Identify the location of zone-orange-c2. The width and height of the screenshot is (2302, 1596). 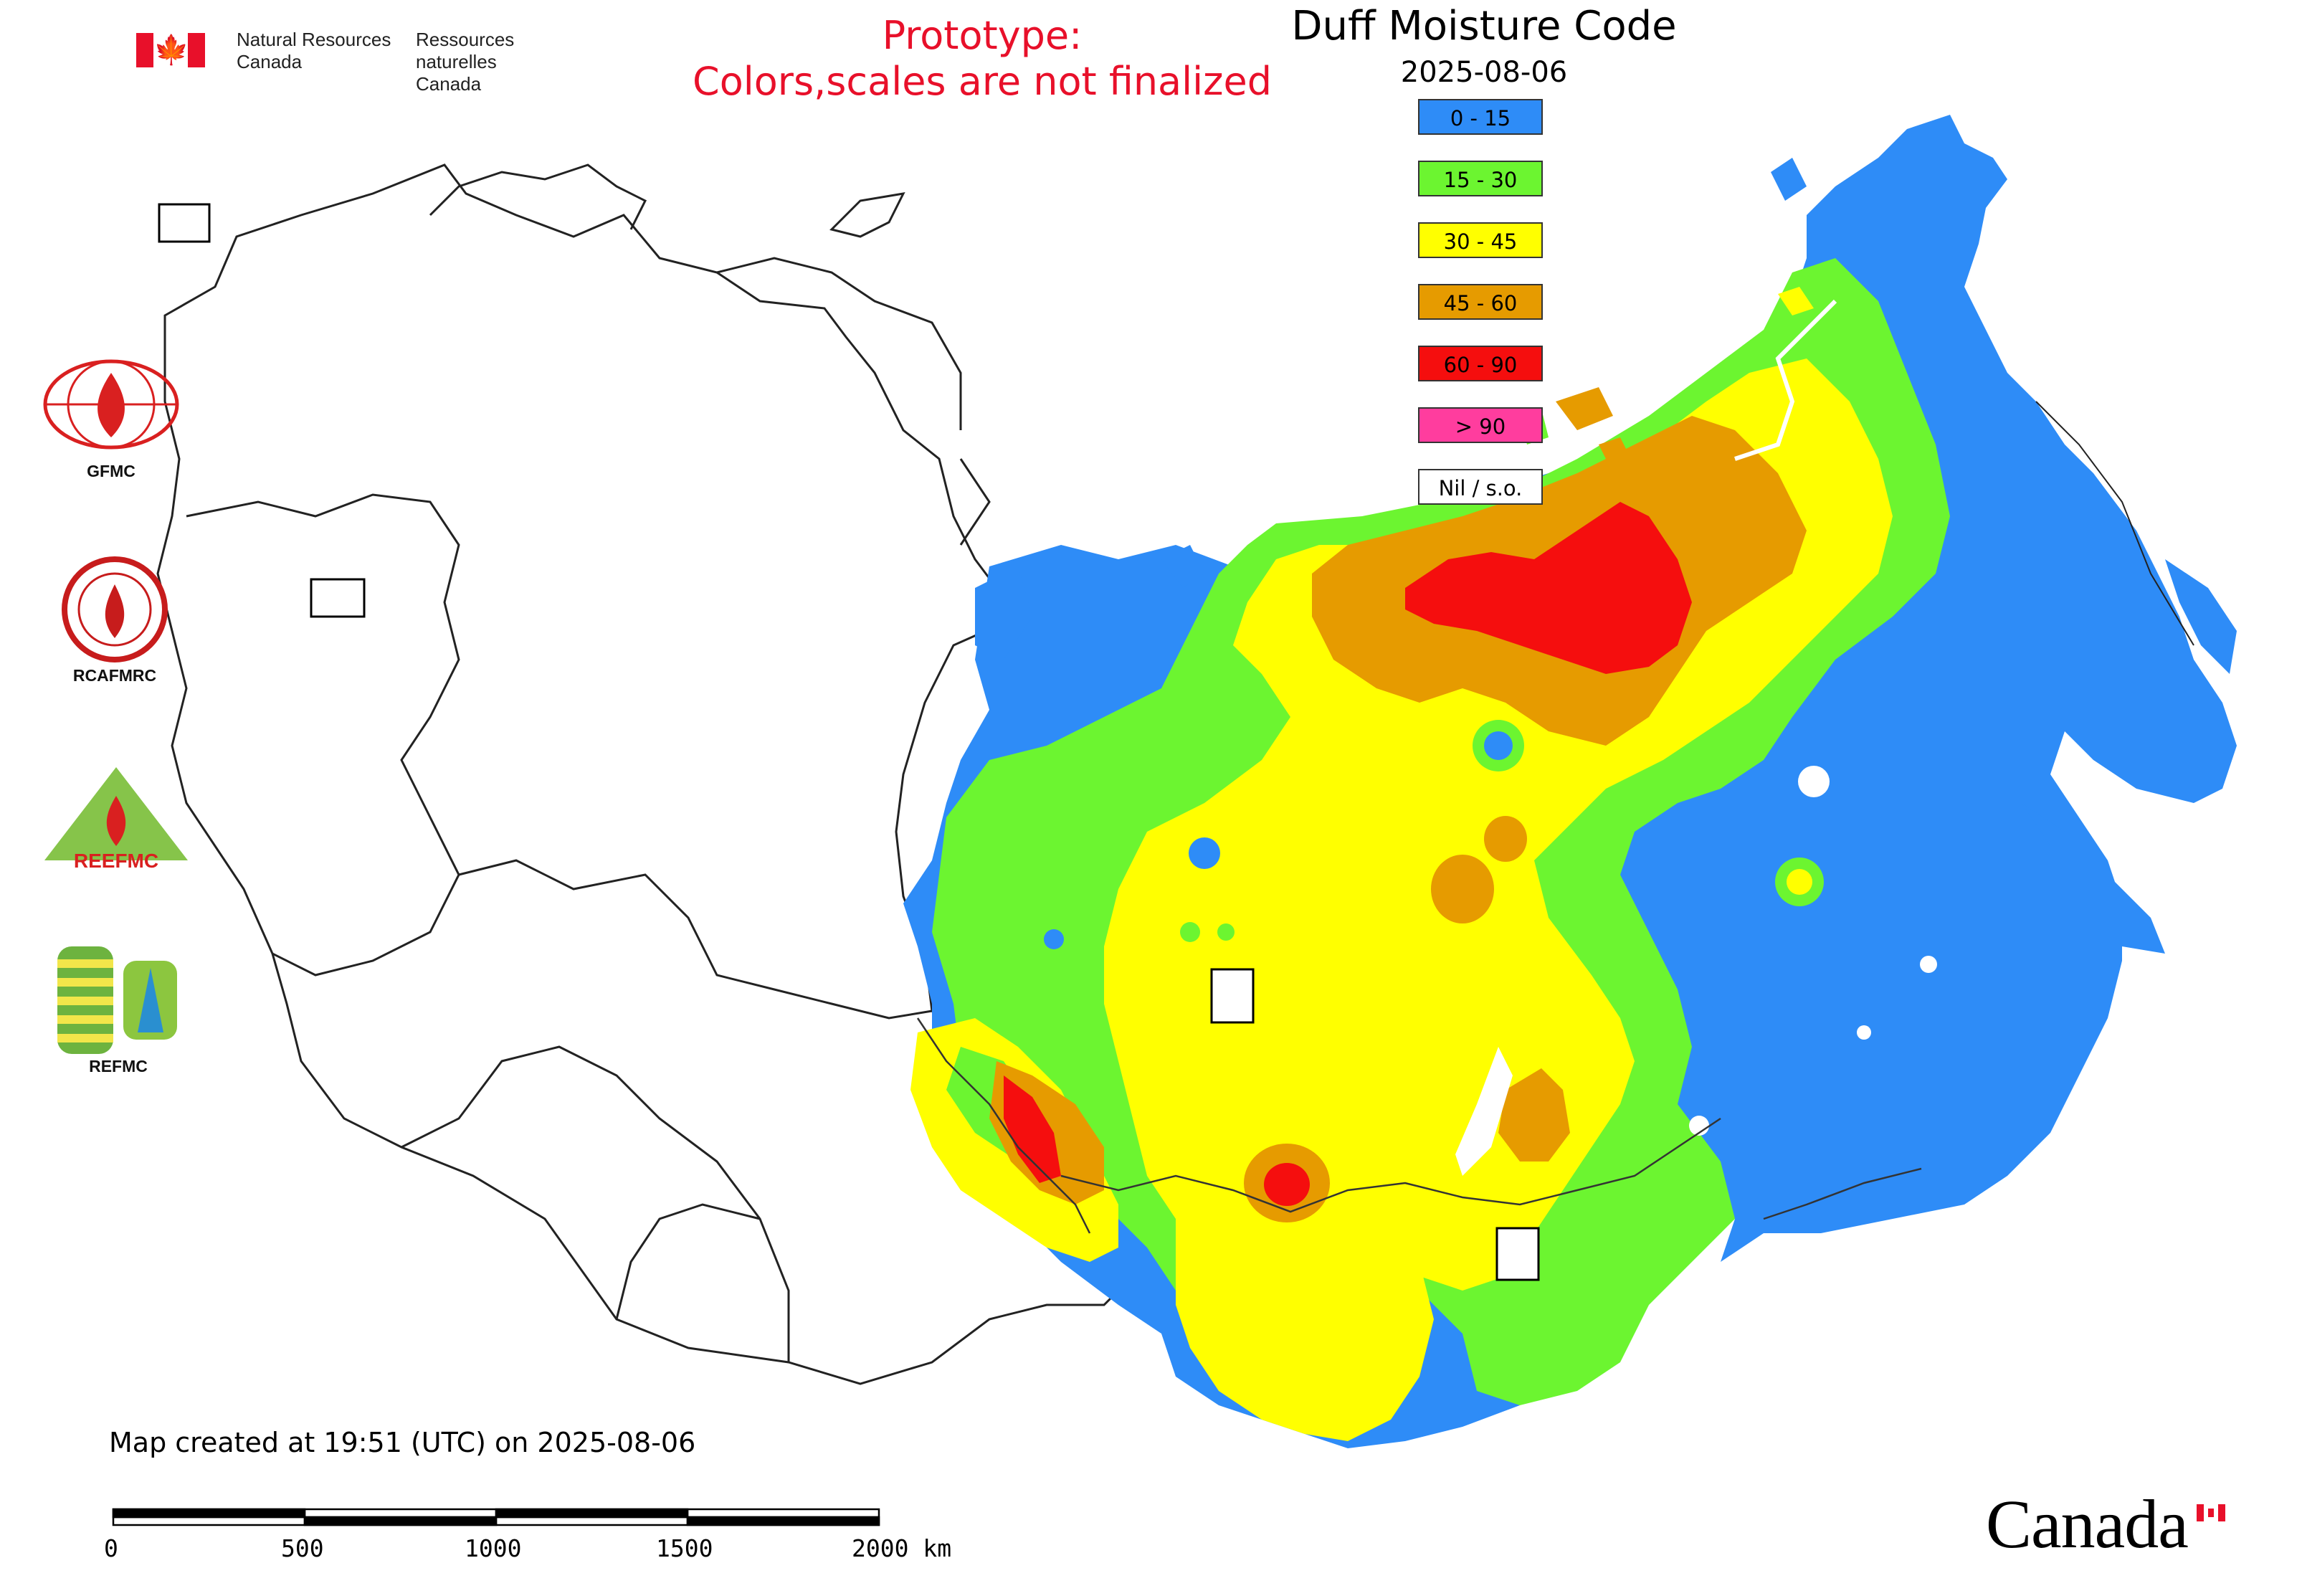
(1506, 839).